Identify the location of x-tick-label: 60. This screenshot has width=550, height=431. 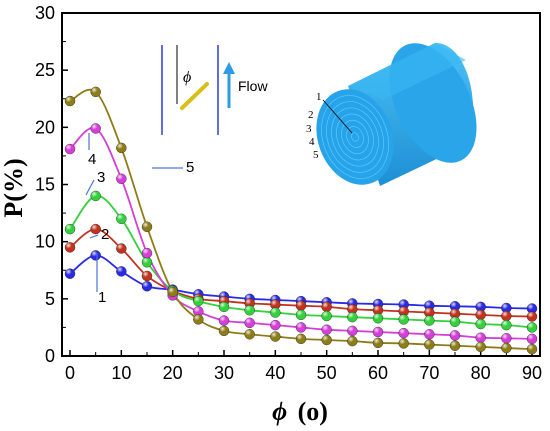
(378, 373).